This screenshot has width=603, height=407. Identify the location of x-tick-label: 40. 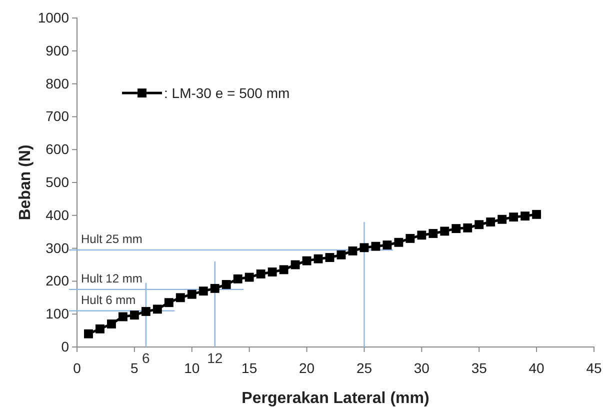
(536, 368).